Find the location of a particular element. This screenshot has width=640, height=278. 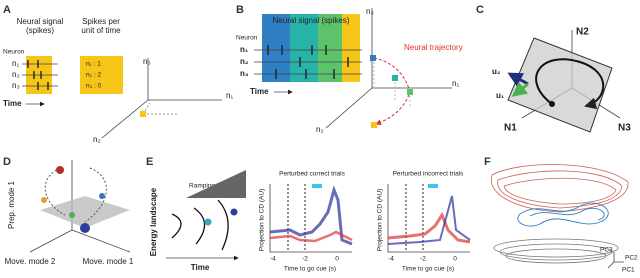

label: E is located at coordinates (149, 162).